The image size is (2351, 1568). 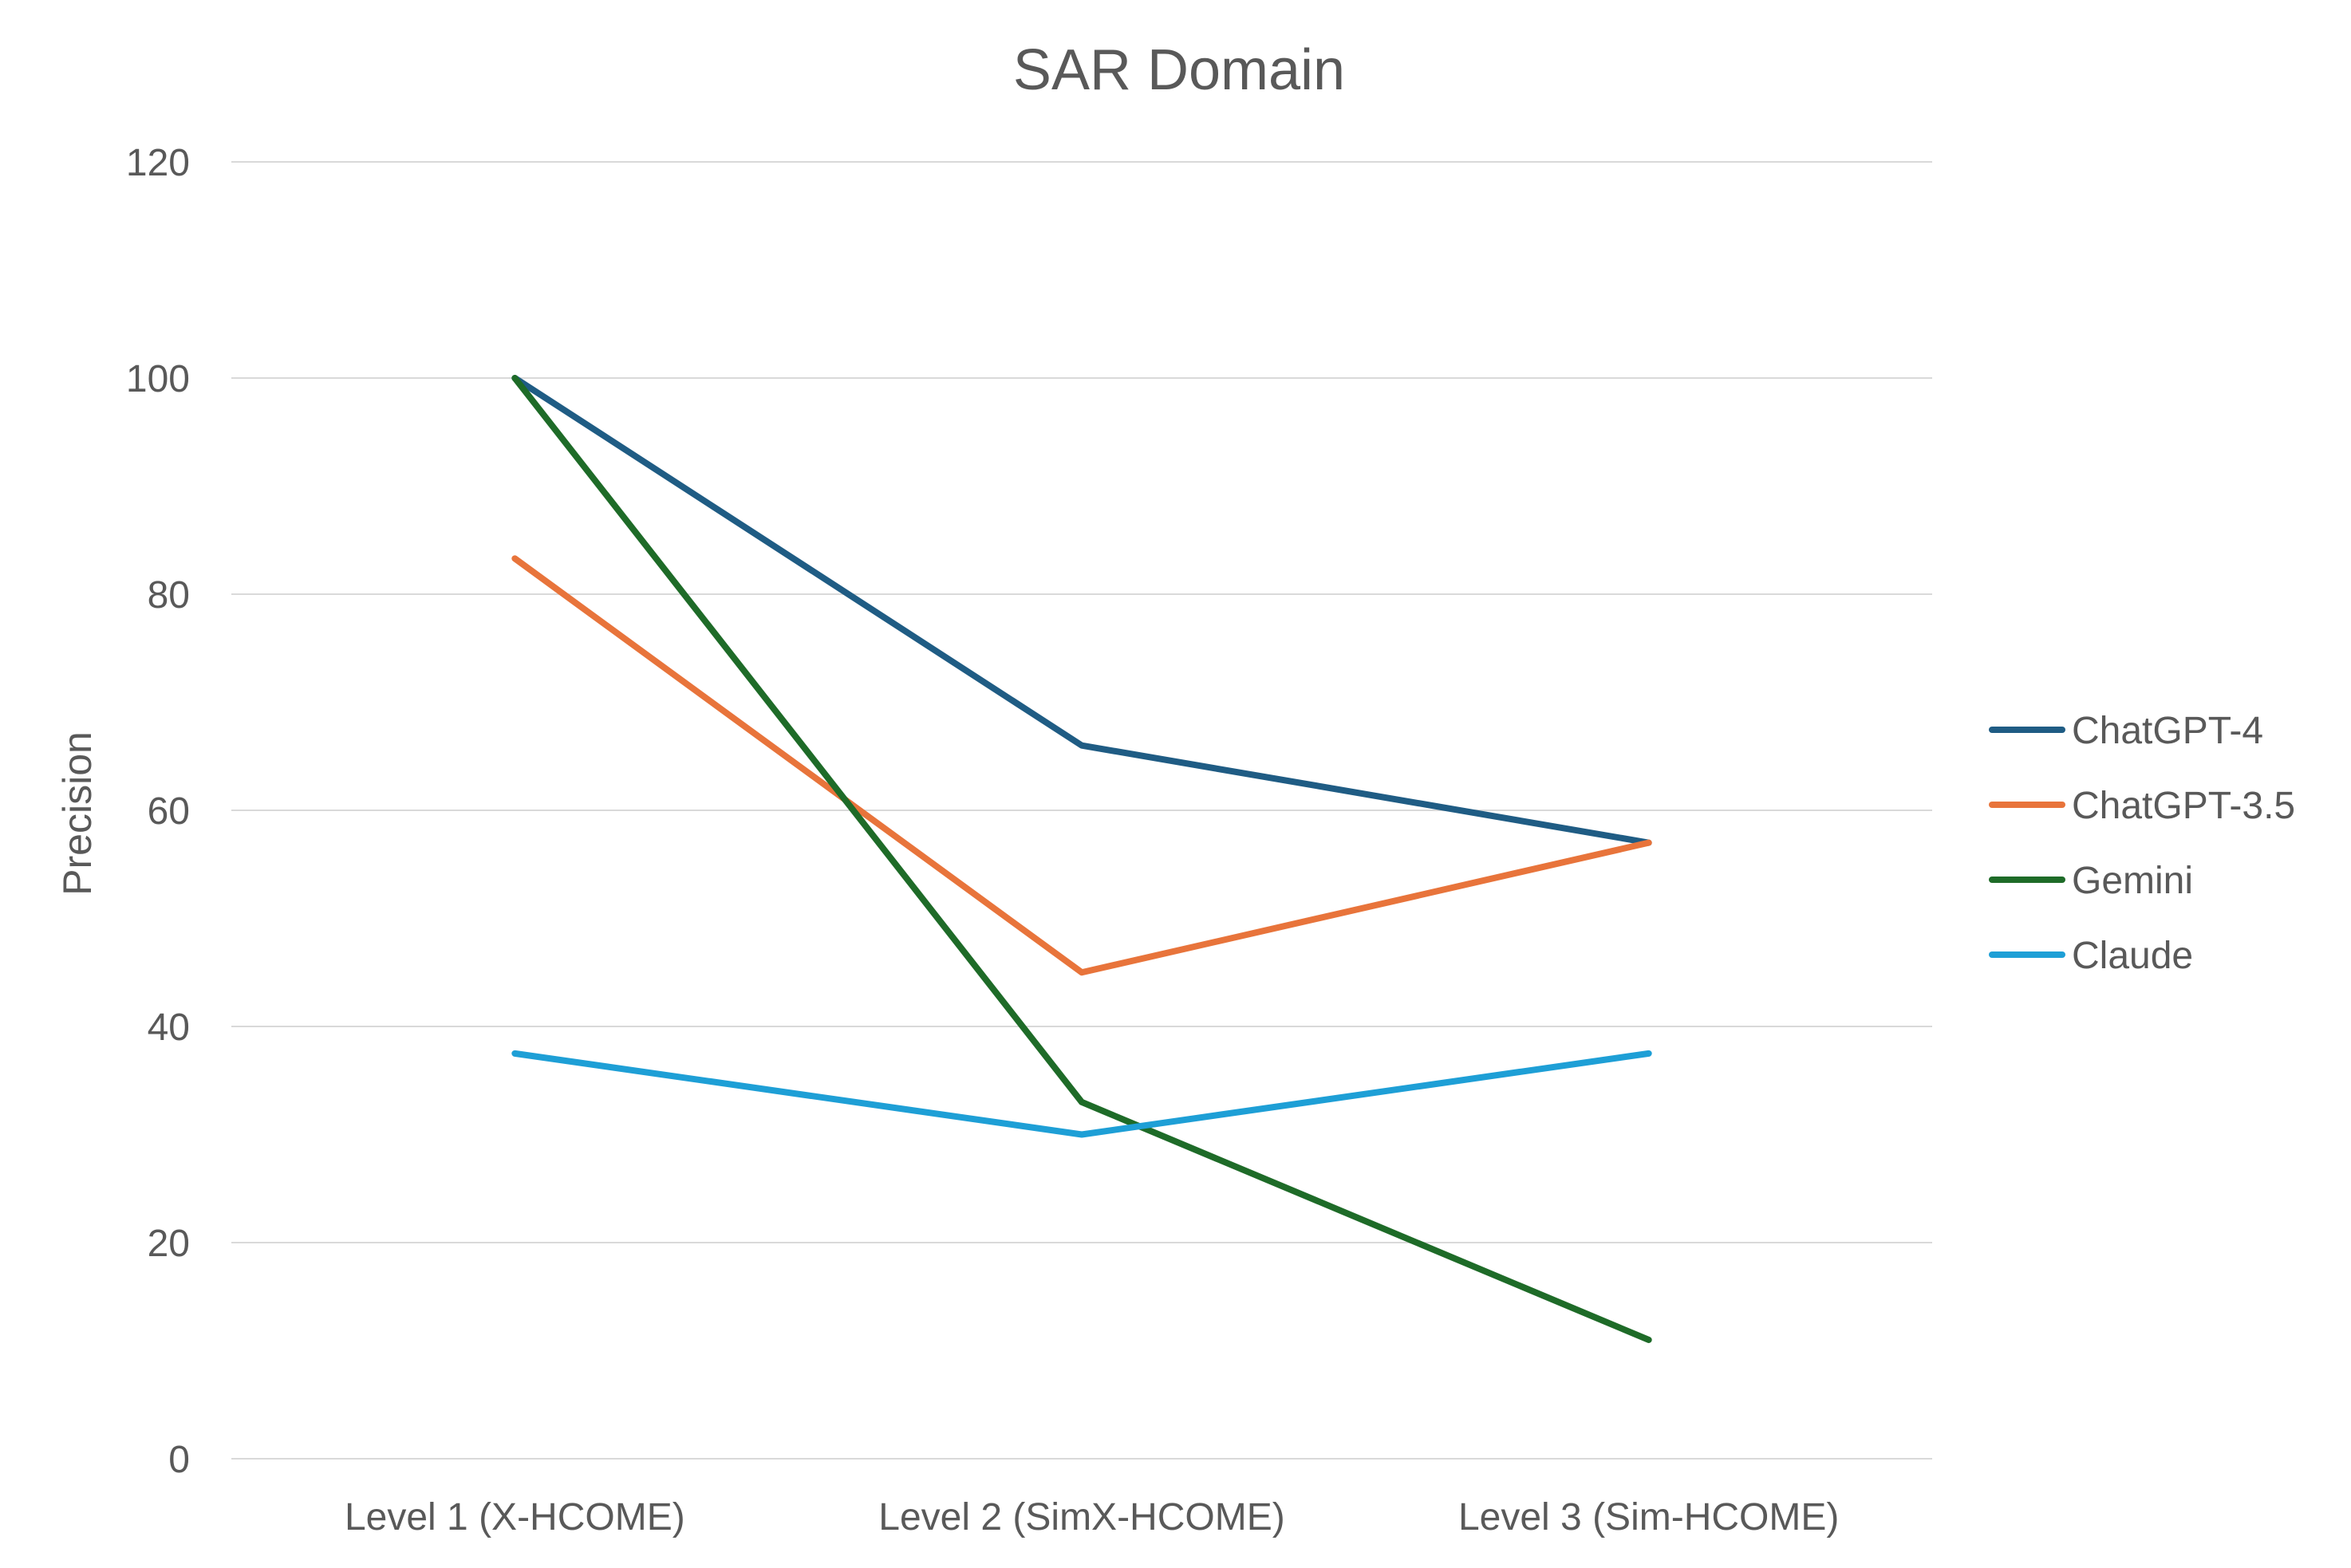 I want to click on y-tick-label: 40, so click(x=169, y=1028).